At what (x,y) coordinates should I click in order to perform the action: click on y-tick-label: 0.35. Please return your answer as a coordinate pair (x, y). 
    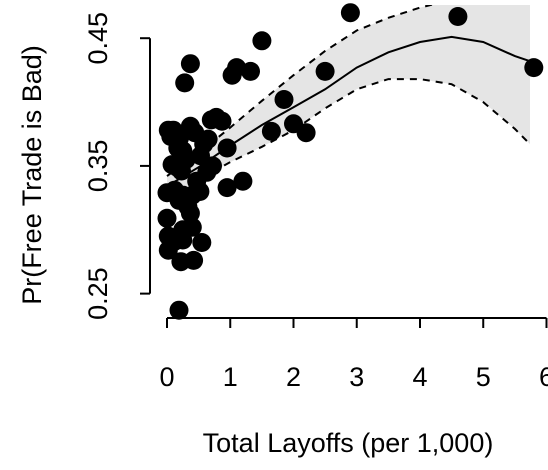
    Looking at the image, I should click on (98, 166).